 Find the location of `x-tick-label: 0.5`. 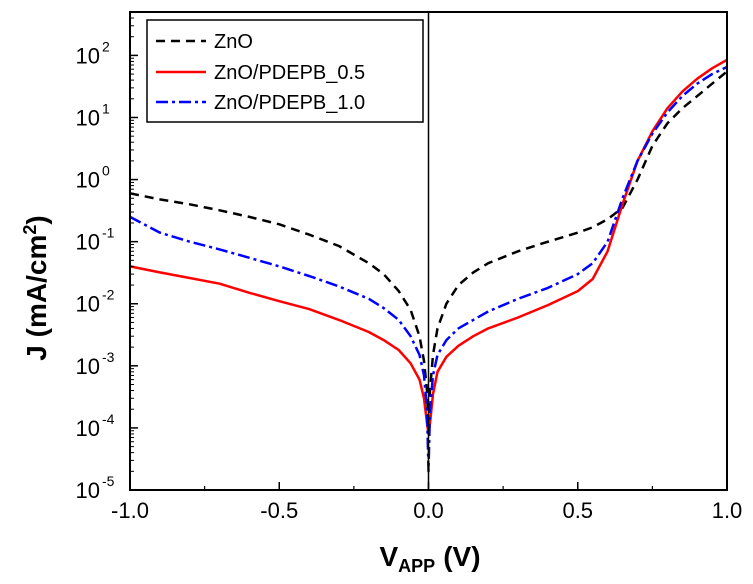

x-tick-label: 0.5 is located at coordinates (577, 510).